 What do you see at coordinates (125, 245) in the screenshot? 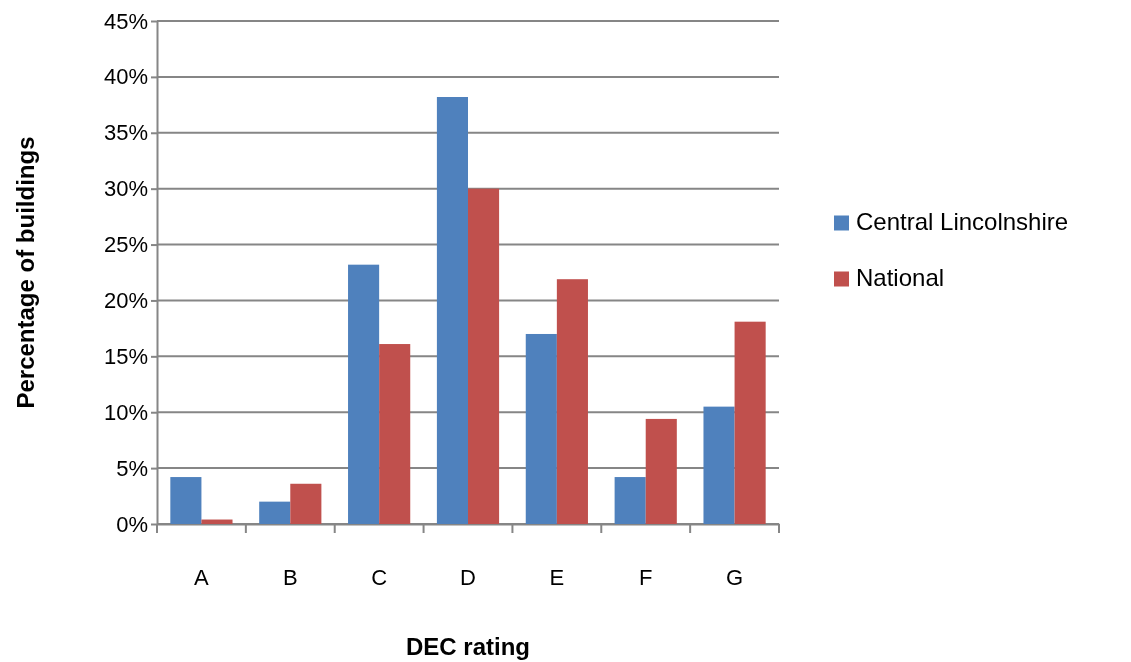
I see `y-tick-label: 25%` at bounding box center [125, 245].